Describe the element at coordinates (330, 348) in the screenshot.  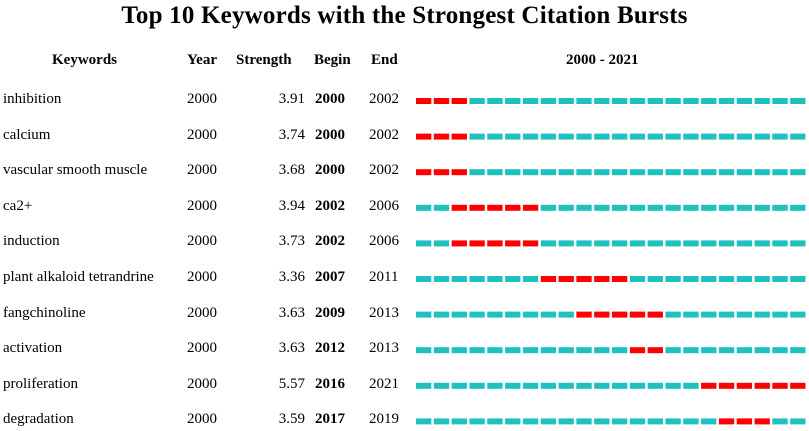
I see `cell-begin: 2012` at that location.